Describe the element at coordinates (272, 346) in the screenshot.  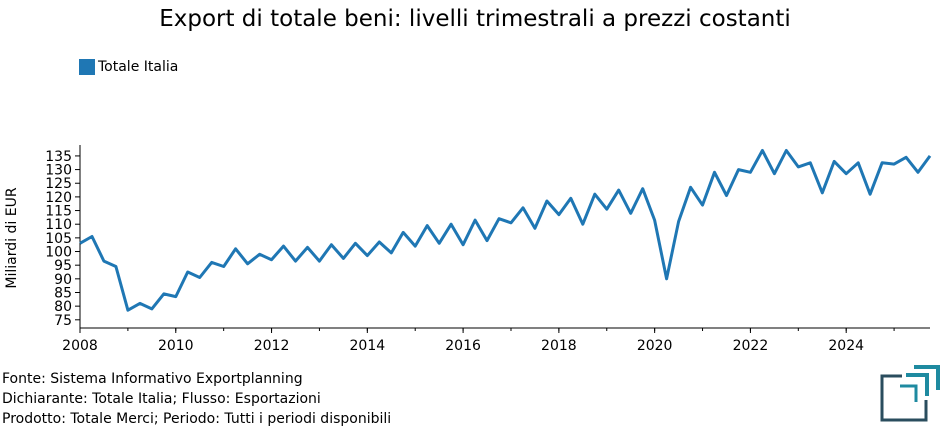
I see `x-tick-label: 2012` at that location.